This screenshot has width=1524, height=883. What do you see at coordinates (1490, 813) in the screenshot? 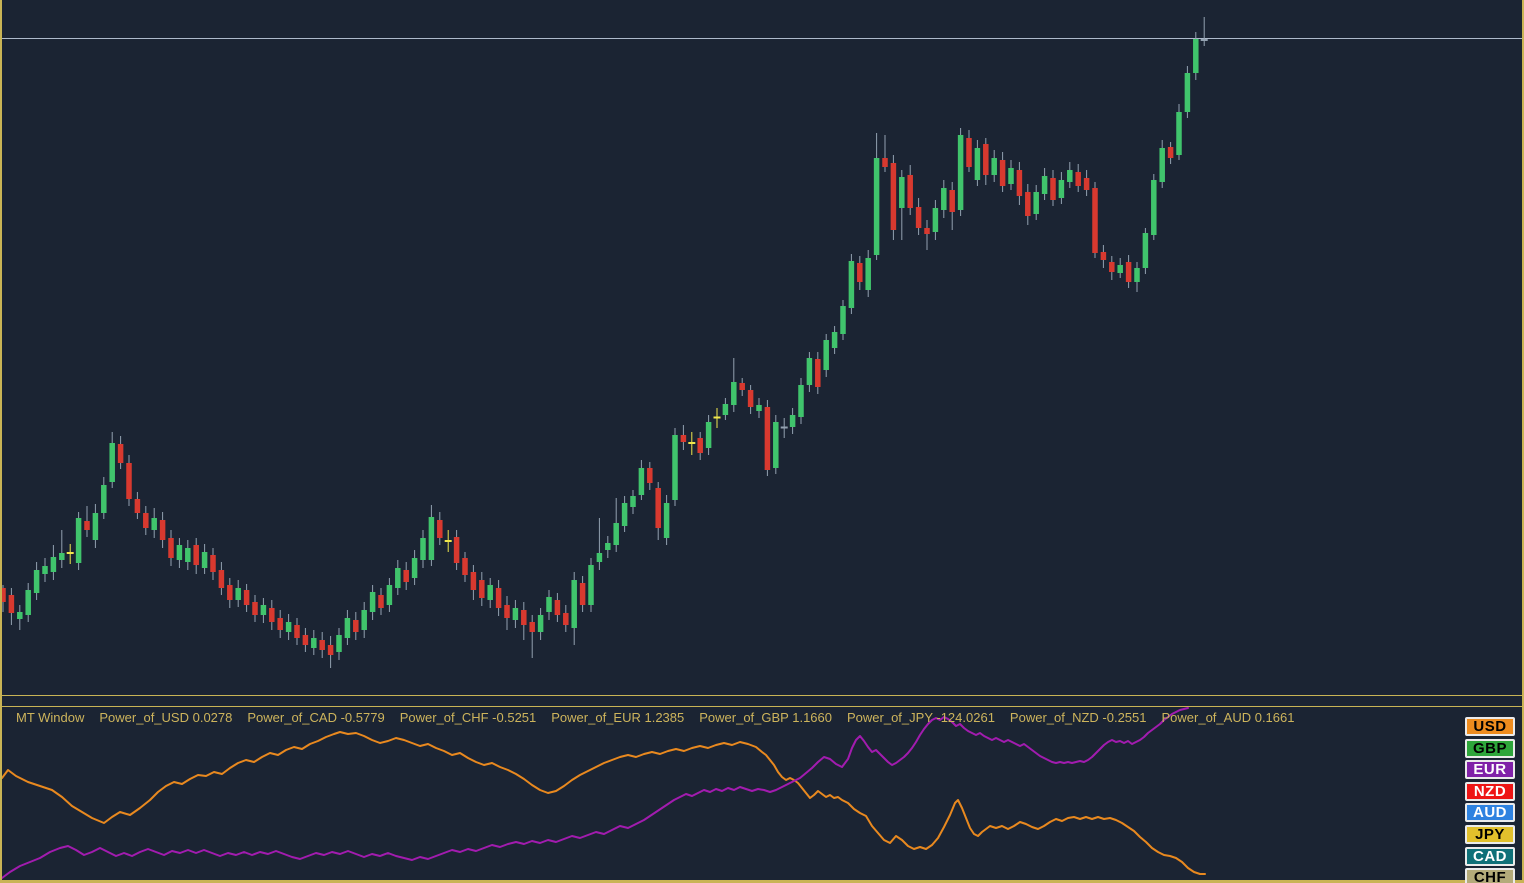
I see `legend-button-aud: AUD` at bounding box center [1490, 813].